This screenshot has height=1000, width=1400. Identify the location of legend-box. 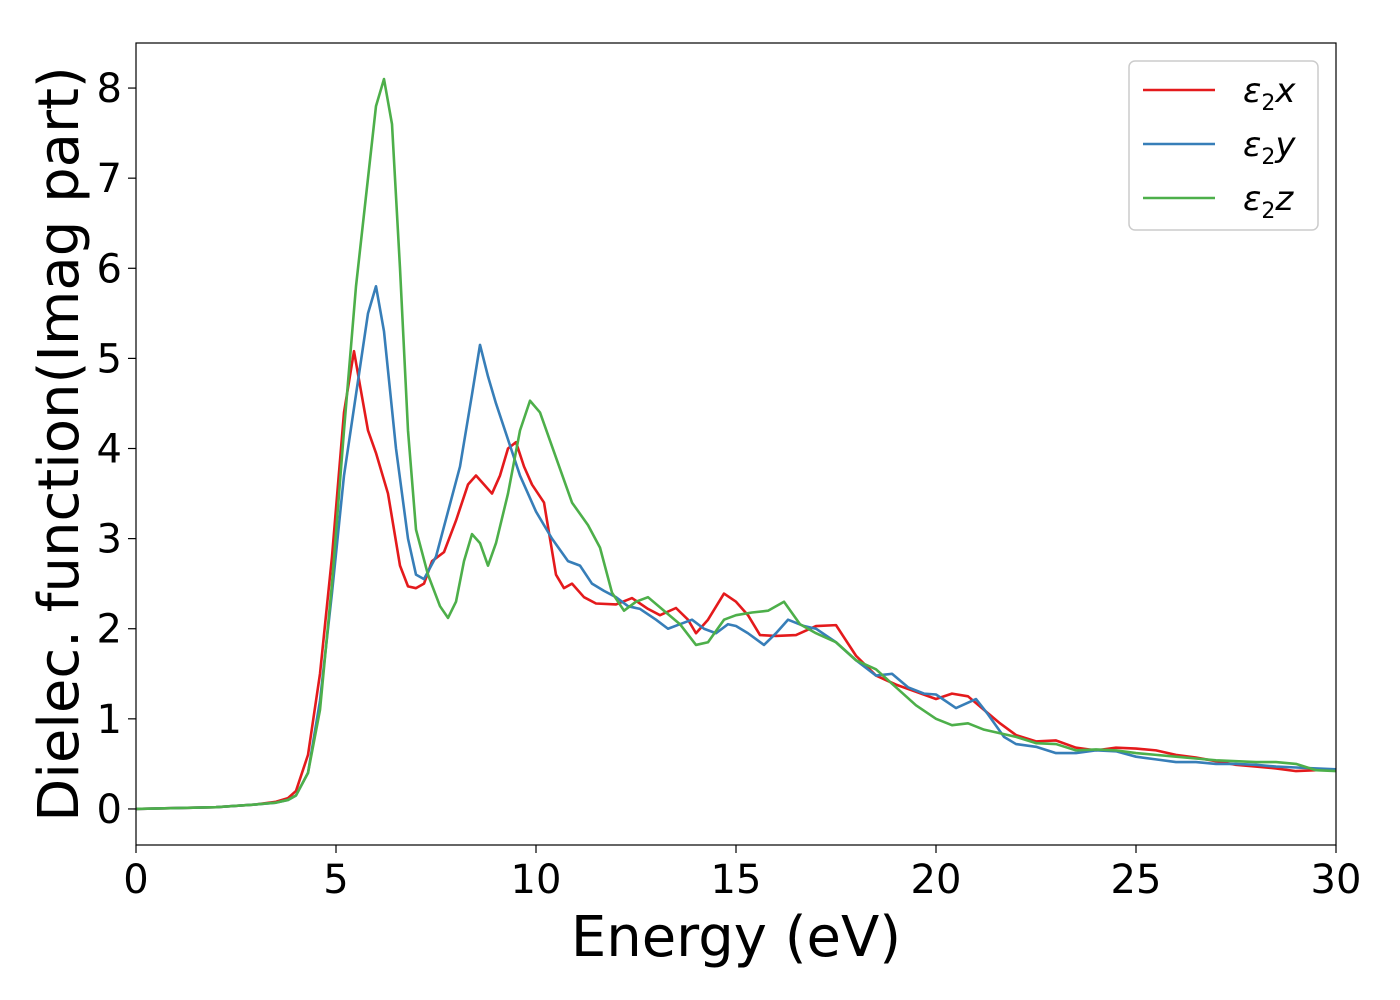
(1223, 145).